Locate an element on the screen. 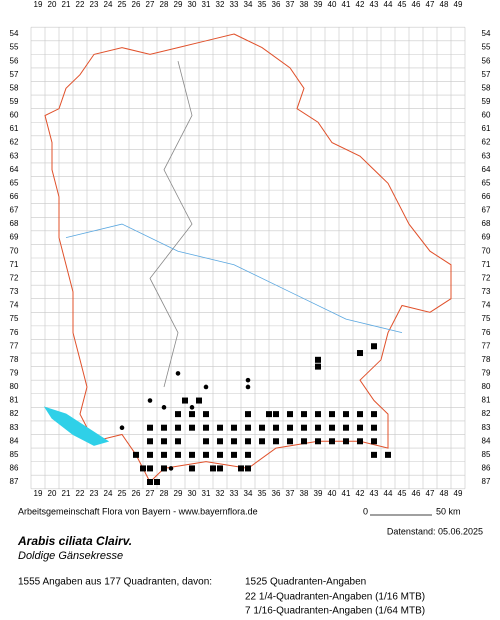 The width and height of the screenshot is (500, 620). x-label: 36 is located at coordinates (276, 493).